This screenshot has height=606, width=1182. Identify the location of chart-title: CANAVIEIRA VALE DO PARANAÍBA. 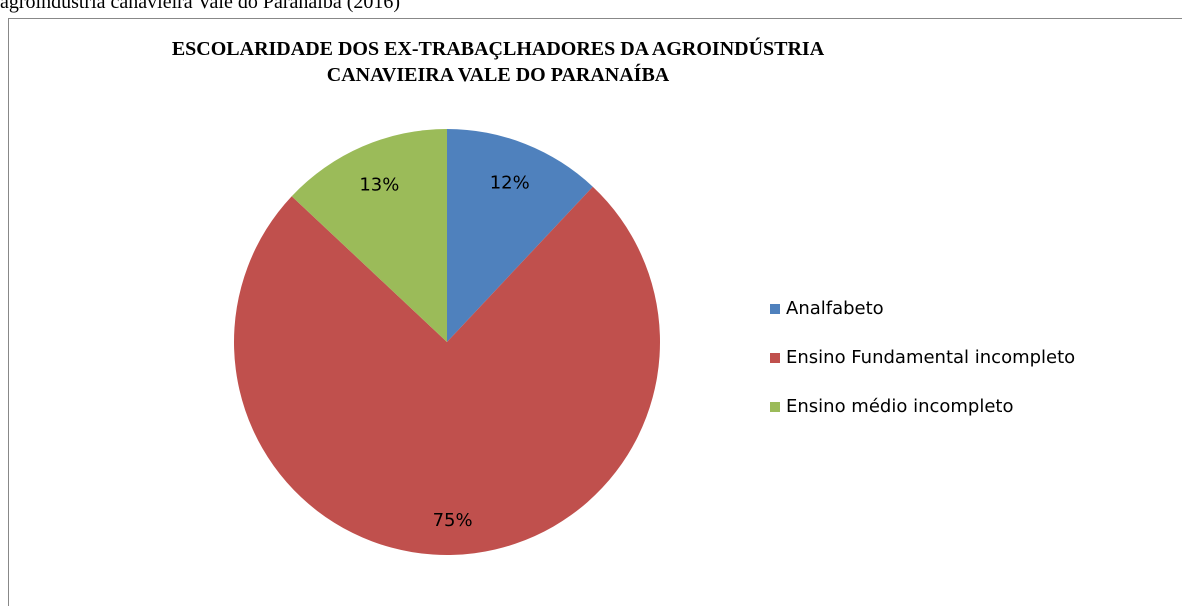
(498, 74).